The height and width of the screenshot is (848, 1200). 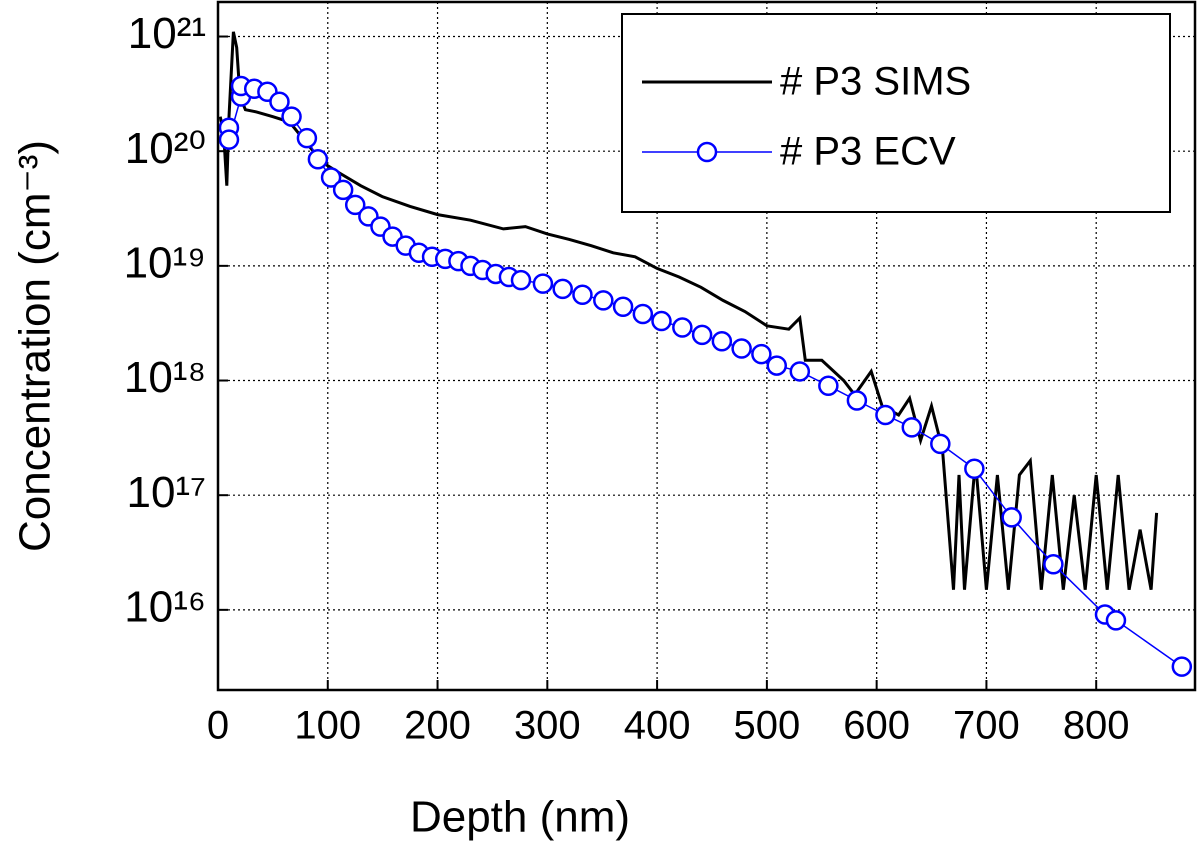 I want to click on legend-label: # P3 SIMS, so click(x=875, y=82).